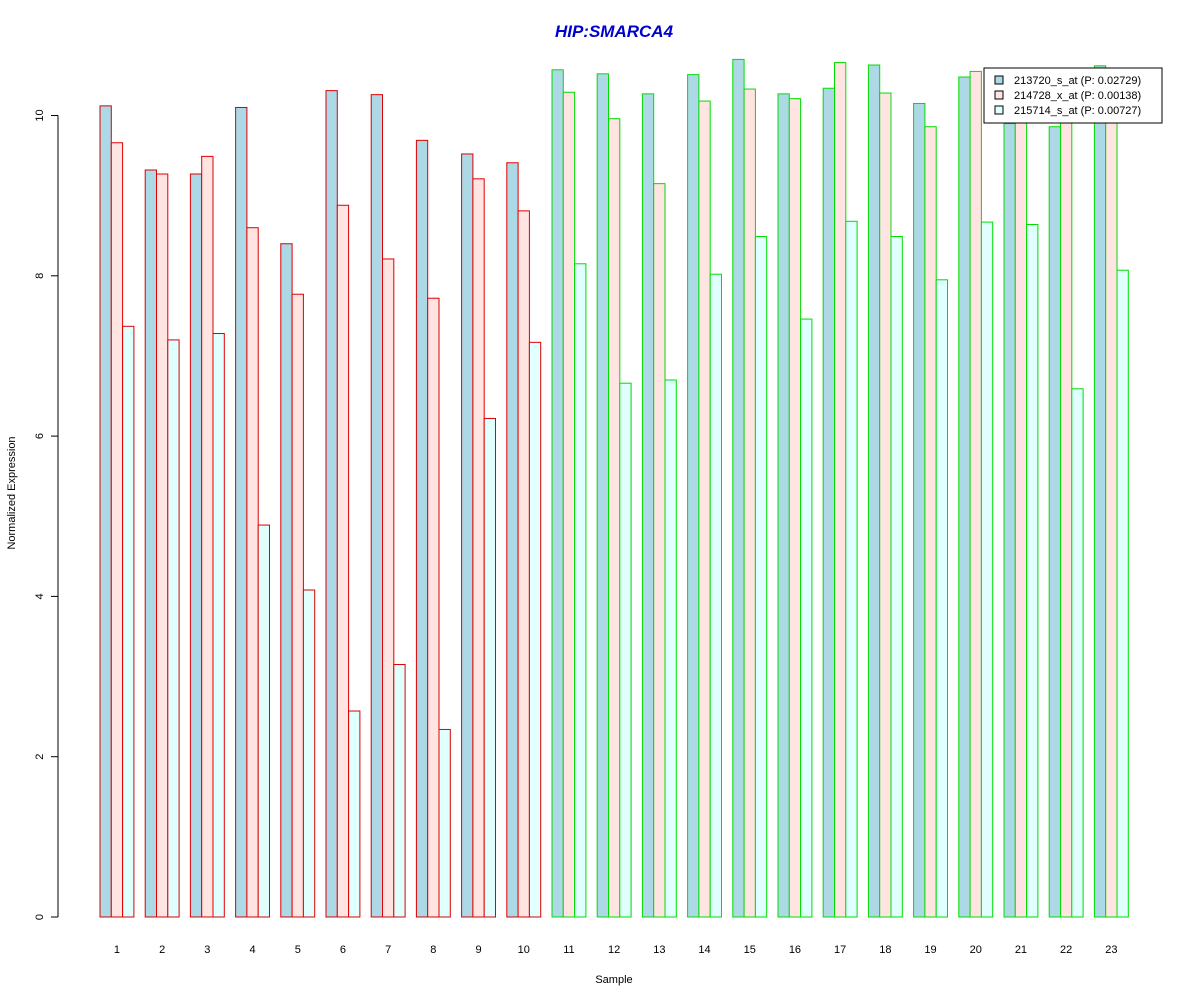 Image resolution: width=1200 pixels, height=1000 pixels. I want to click on legend-entry: 213720_s_at (P: 0.02729), so click(1077, 81).